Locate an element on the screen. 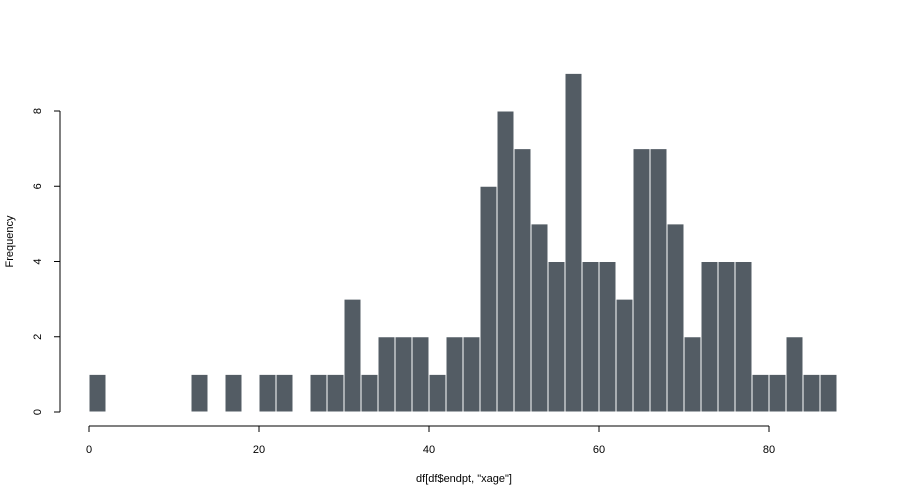  x-tick-label: 40 is located at coordinates (429, 450).